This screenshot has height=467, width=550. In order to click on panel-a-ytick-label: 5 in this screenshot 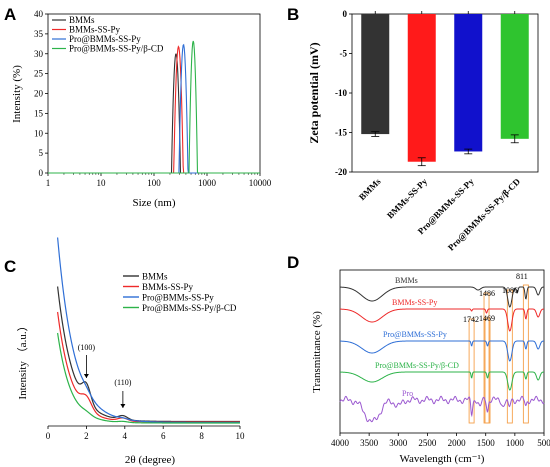, I will do `click(41, 153)`.